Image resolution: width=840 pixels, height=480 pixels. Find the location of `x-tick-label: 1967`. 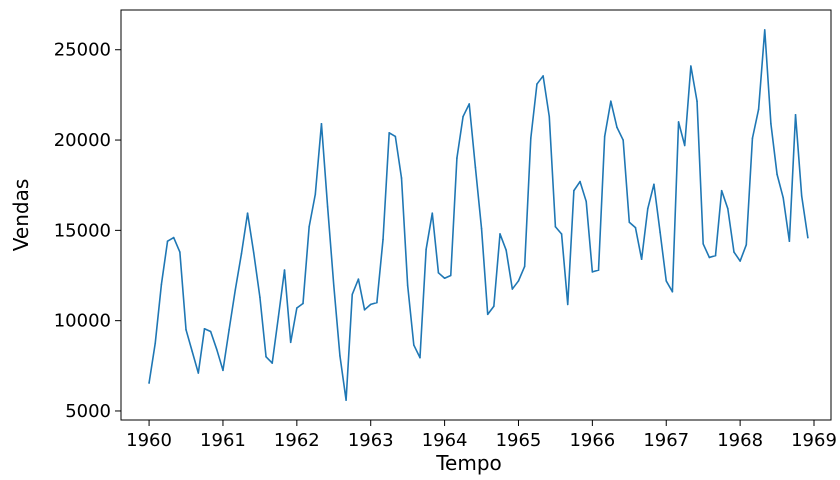

x-tick-label: 1967 is located at coordinates (666, 440).